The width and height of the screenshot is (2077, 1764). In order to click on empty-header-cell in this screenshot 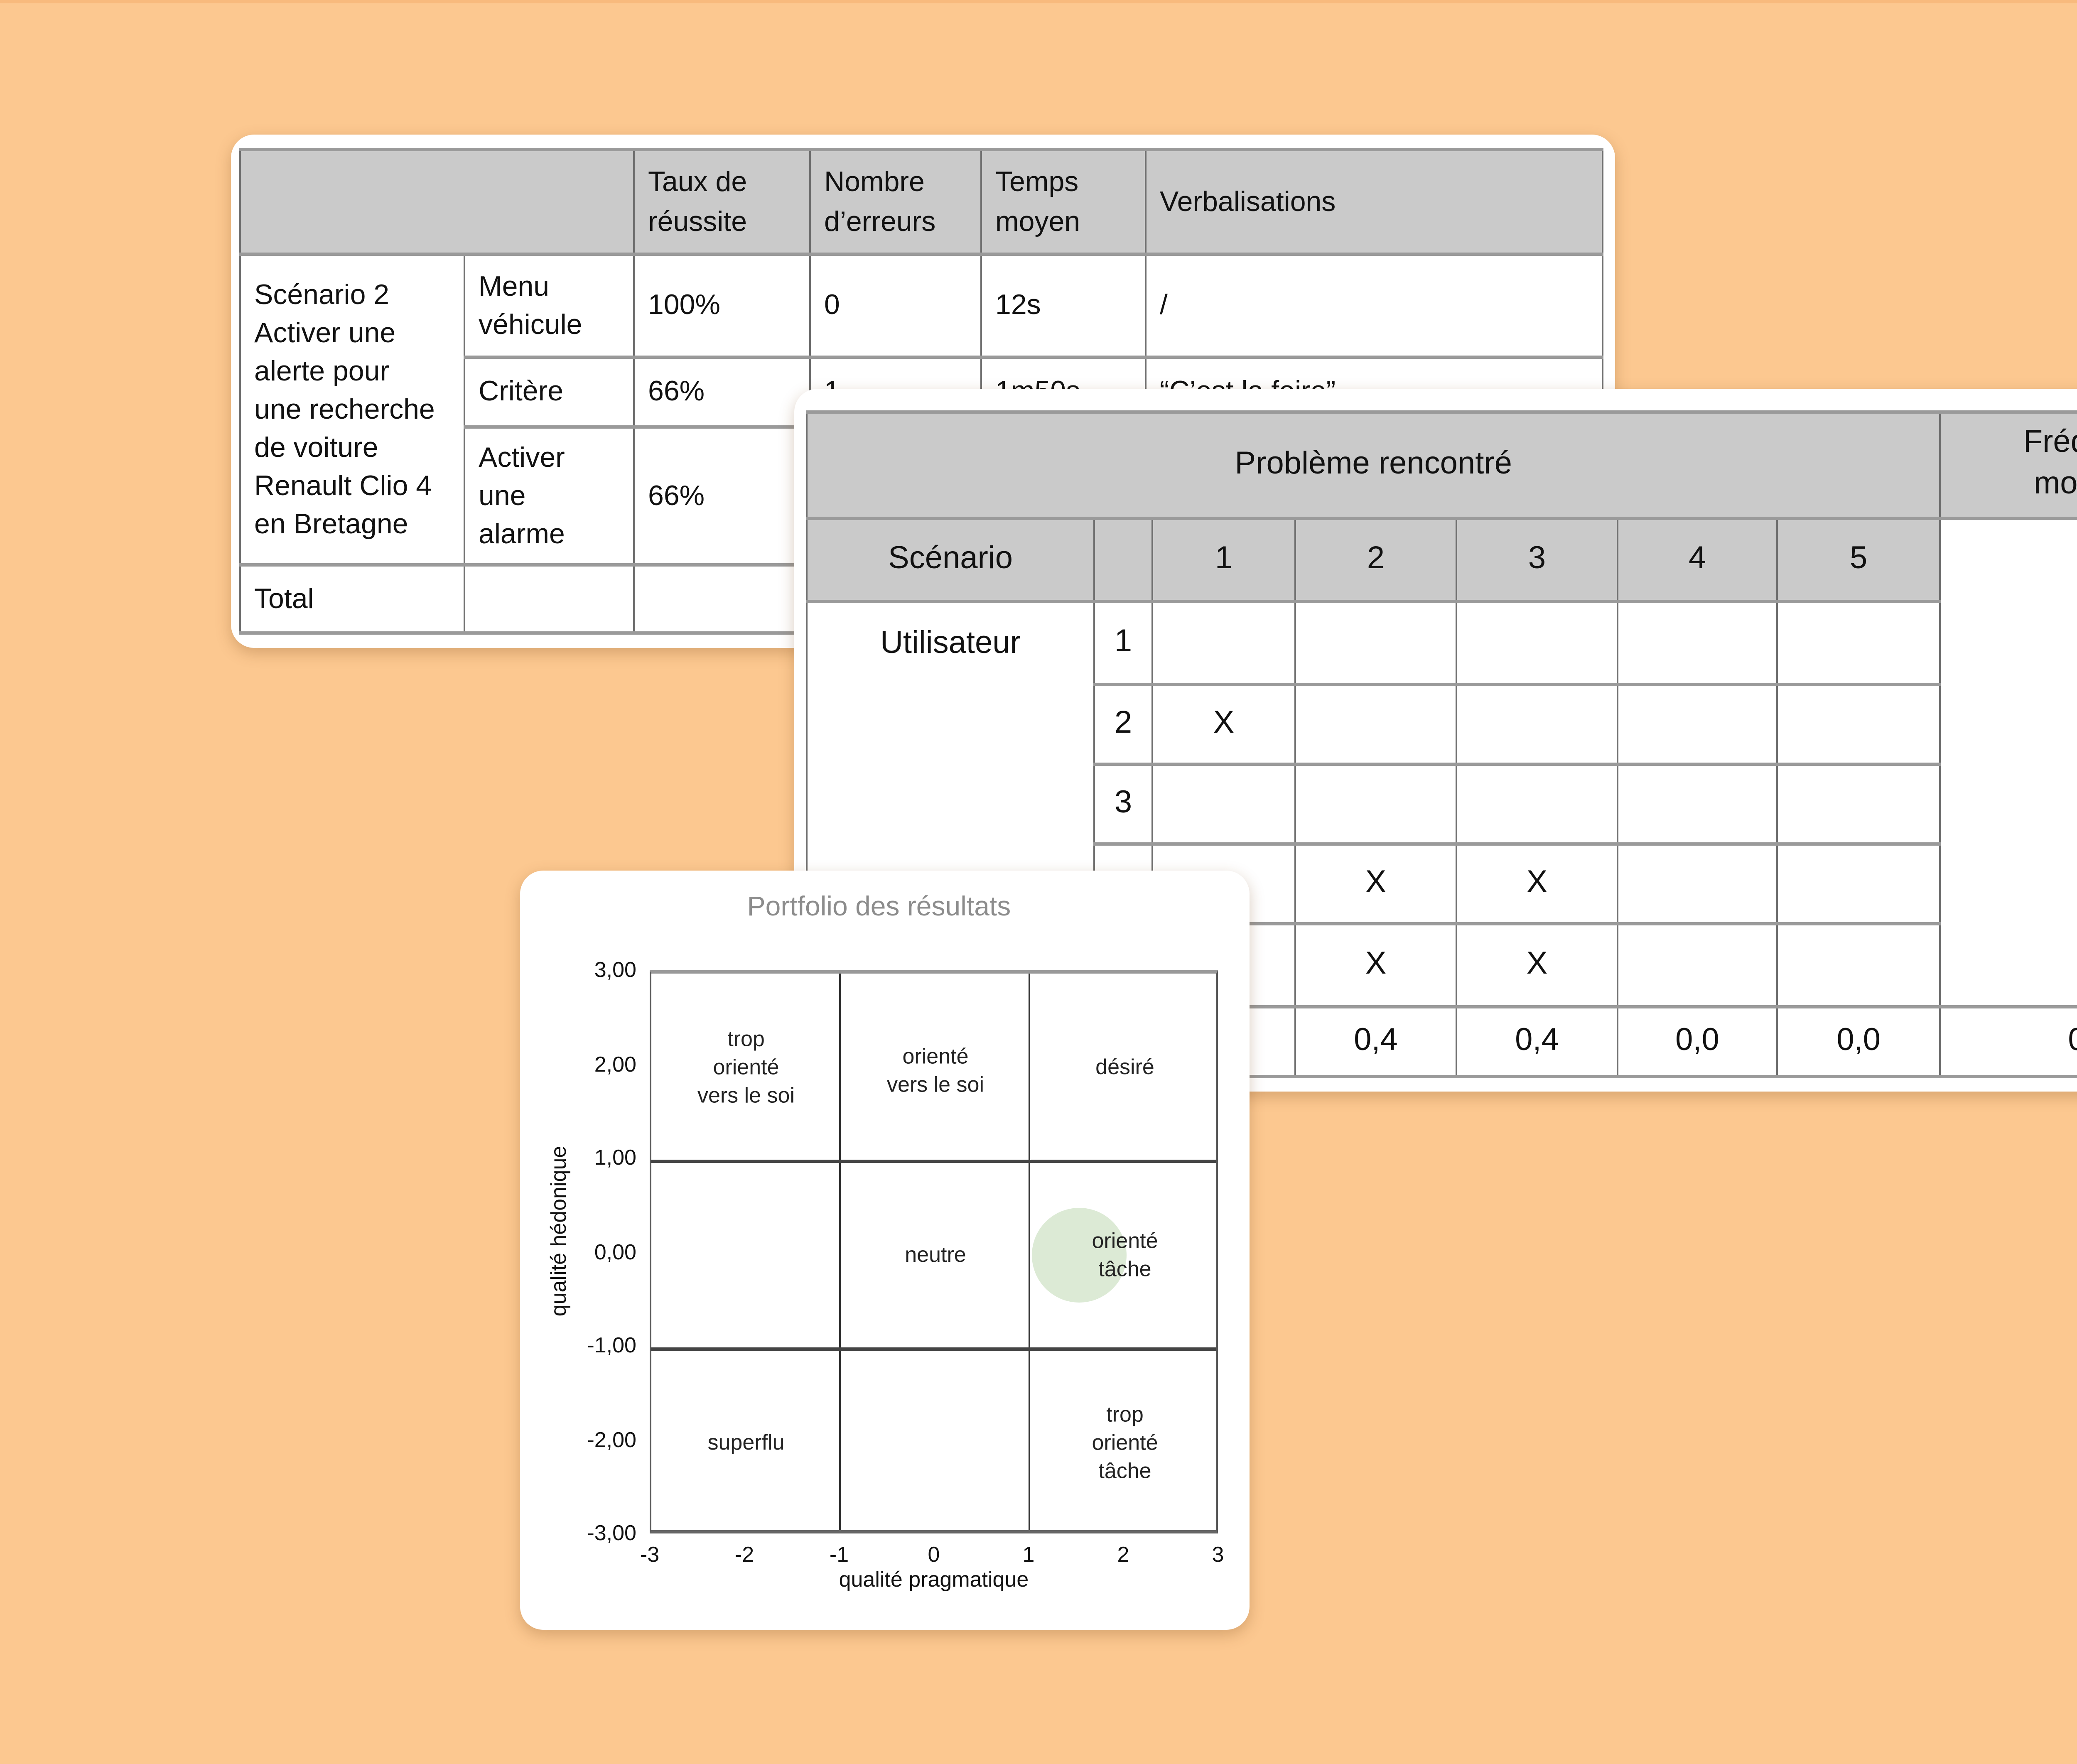, I will do `click(1123, 560)`.